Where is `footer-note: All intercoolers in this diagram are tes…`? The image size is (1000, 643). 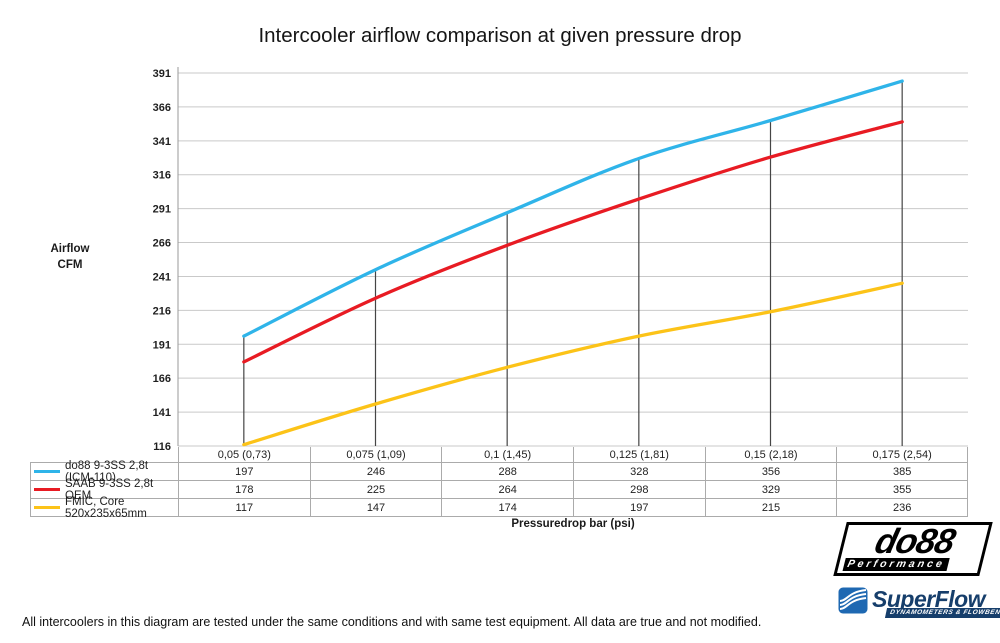
footer-note: All intercoolers in this diagram are tes… is located at coordinates (392, 622).